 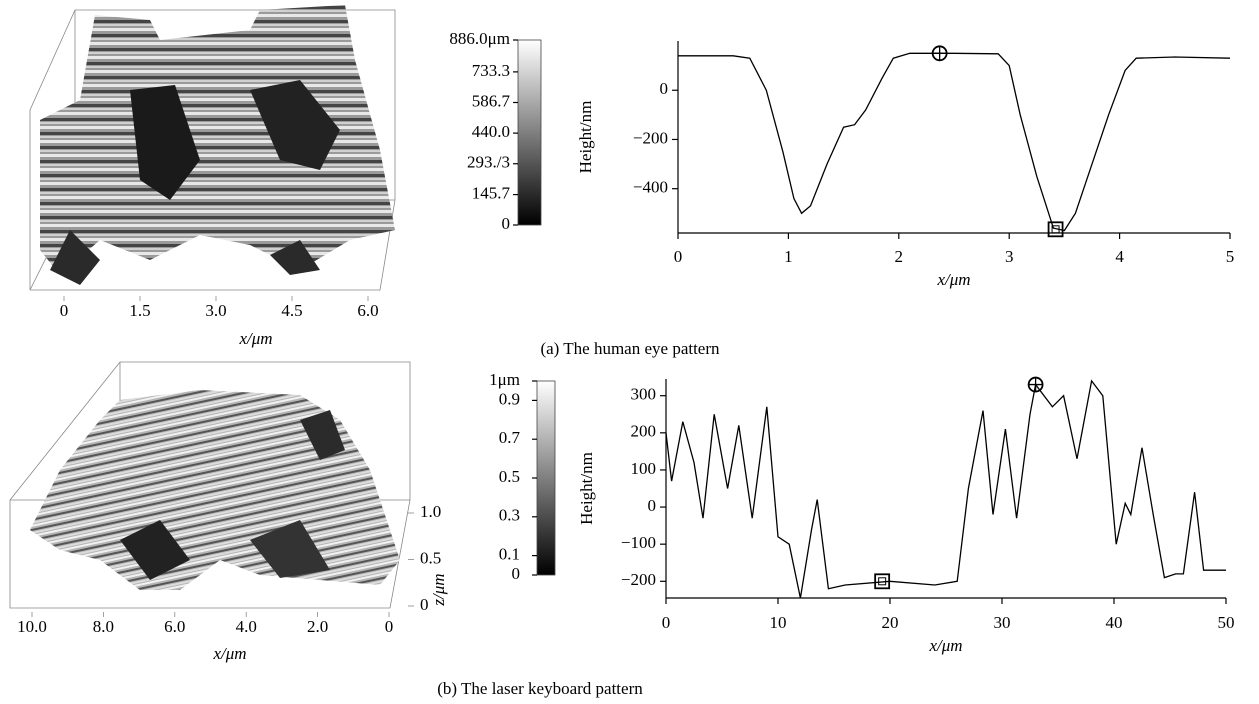 What do you see at coordinates (1119, 256) in the screenshot?
I see `x-tick-label: 4` at bounding box center [1119, 256].